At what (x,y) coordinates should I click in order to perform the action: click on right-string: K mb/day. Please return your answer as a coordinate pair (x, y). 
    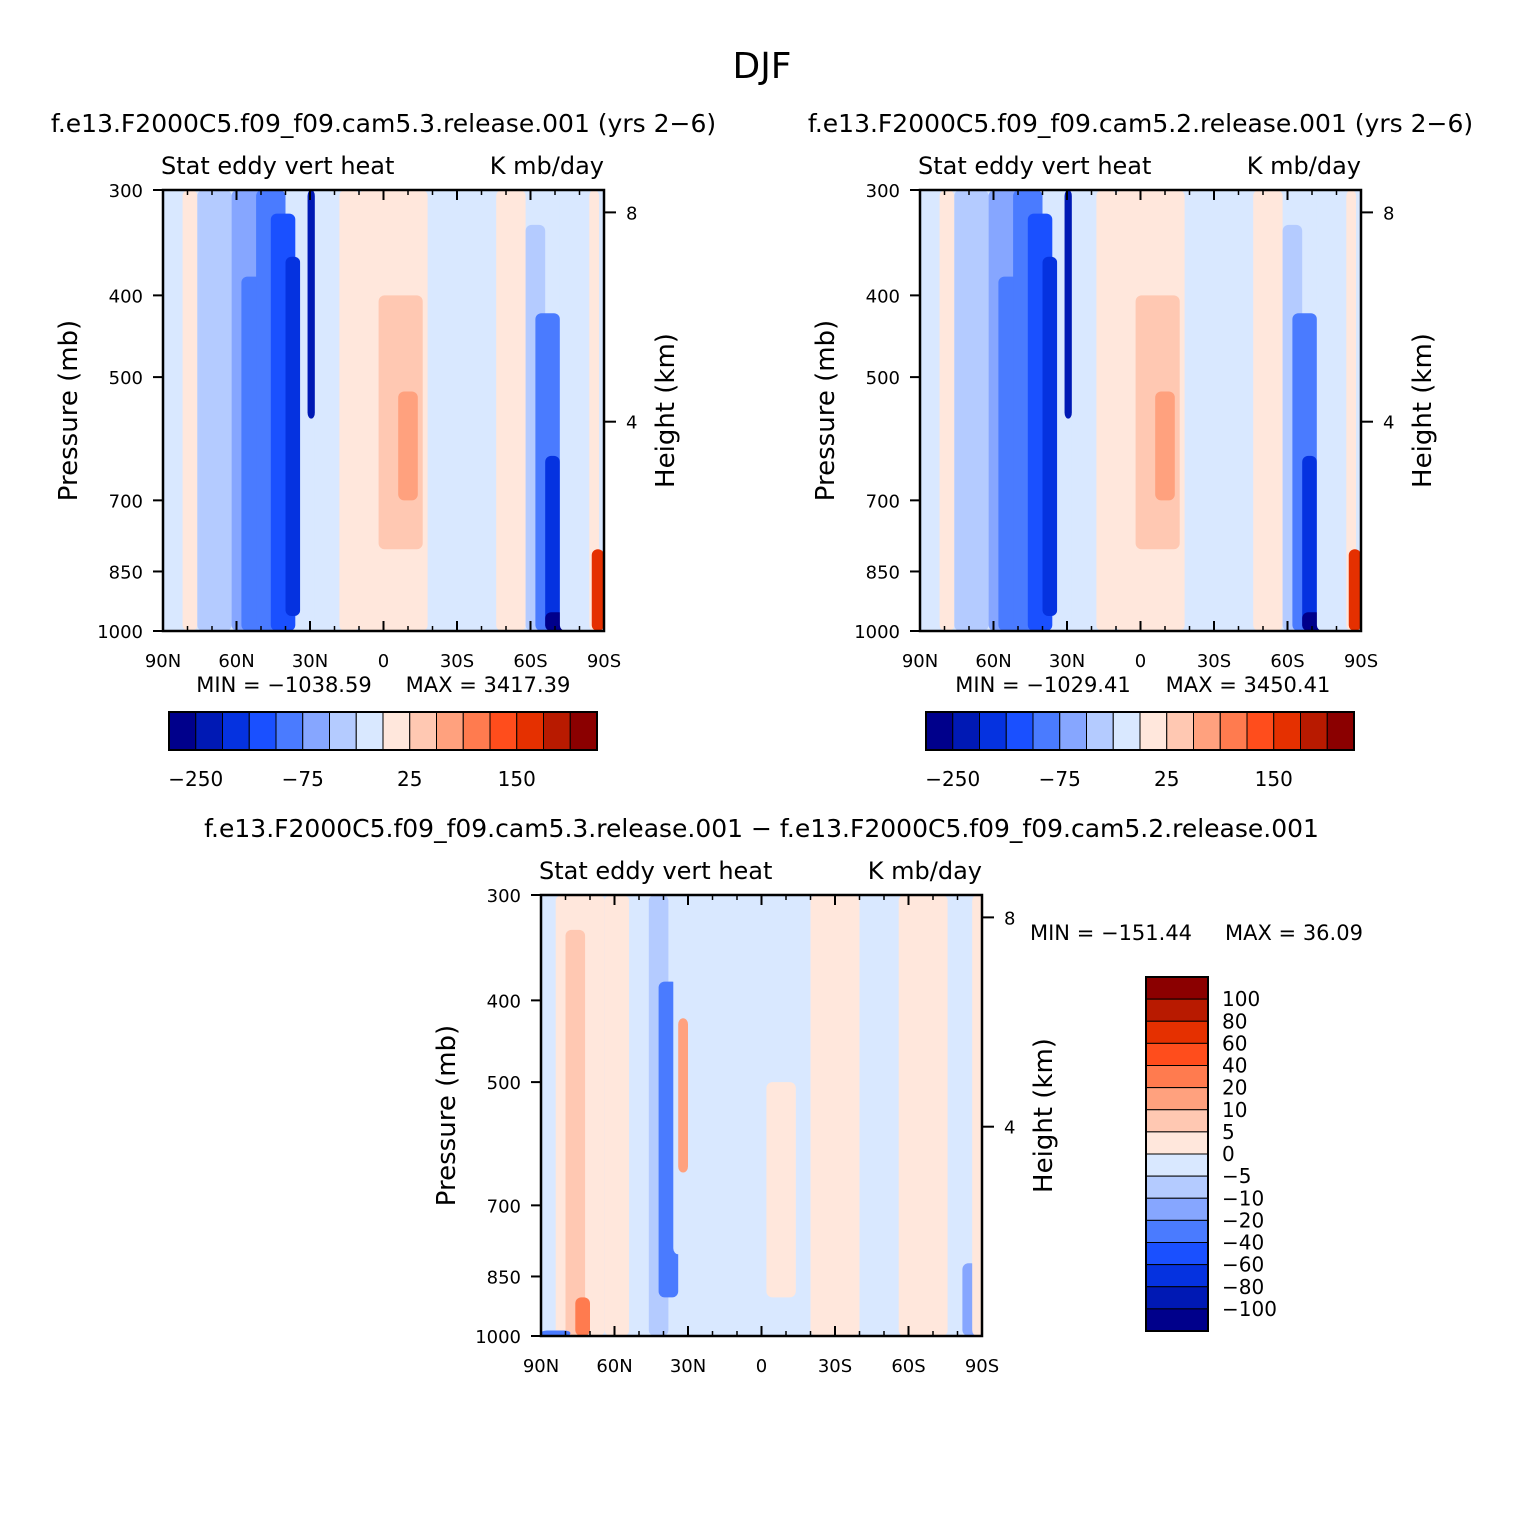
    Looking at the image, I should click on (547, 166).